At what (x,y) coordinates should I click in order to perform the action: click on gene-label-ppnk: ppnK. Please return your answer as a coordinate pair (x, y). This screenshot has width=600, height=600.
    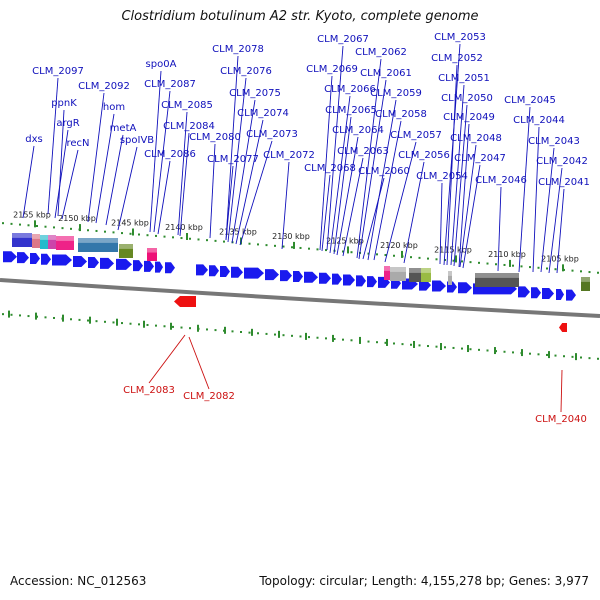
    Looking at the image, I should click on (64, 103).